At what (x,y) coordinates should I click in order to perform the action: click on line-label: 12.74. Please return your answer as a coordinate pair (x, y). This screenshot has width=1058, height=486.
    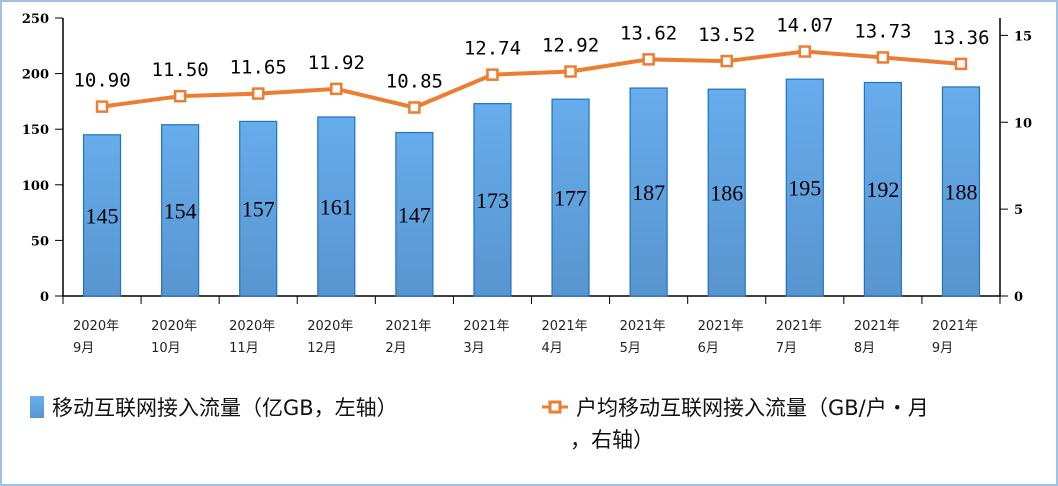
    Looking at the image, I should click on (492, 49).